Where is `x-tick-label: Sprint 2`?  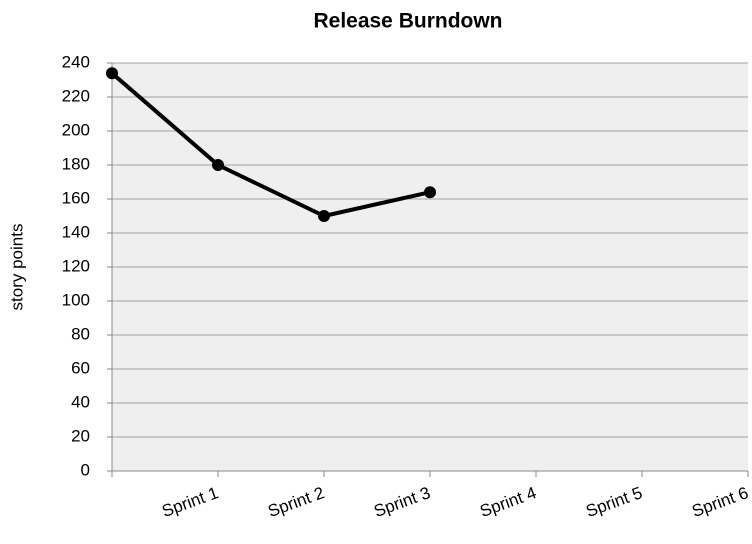 x-tick-label: Sprint 2 is located at coordinates (296, 502).